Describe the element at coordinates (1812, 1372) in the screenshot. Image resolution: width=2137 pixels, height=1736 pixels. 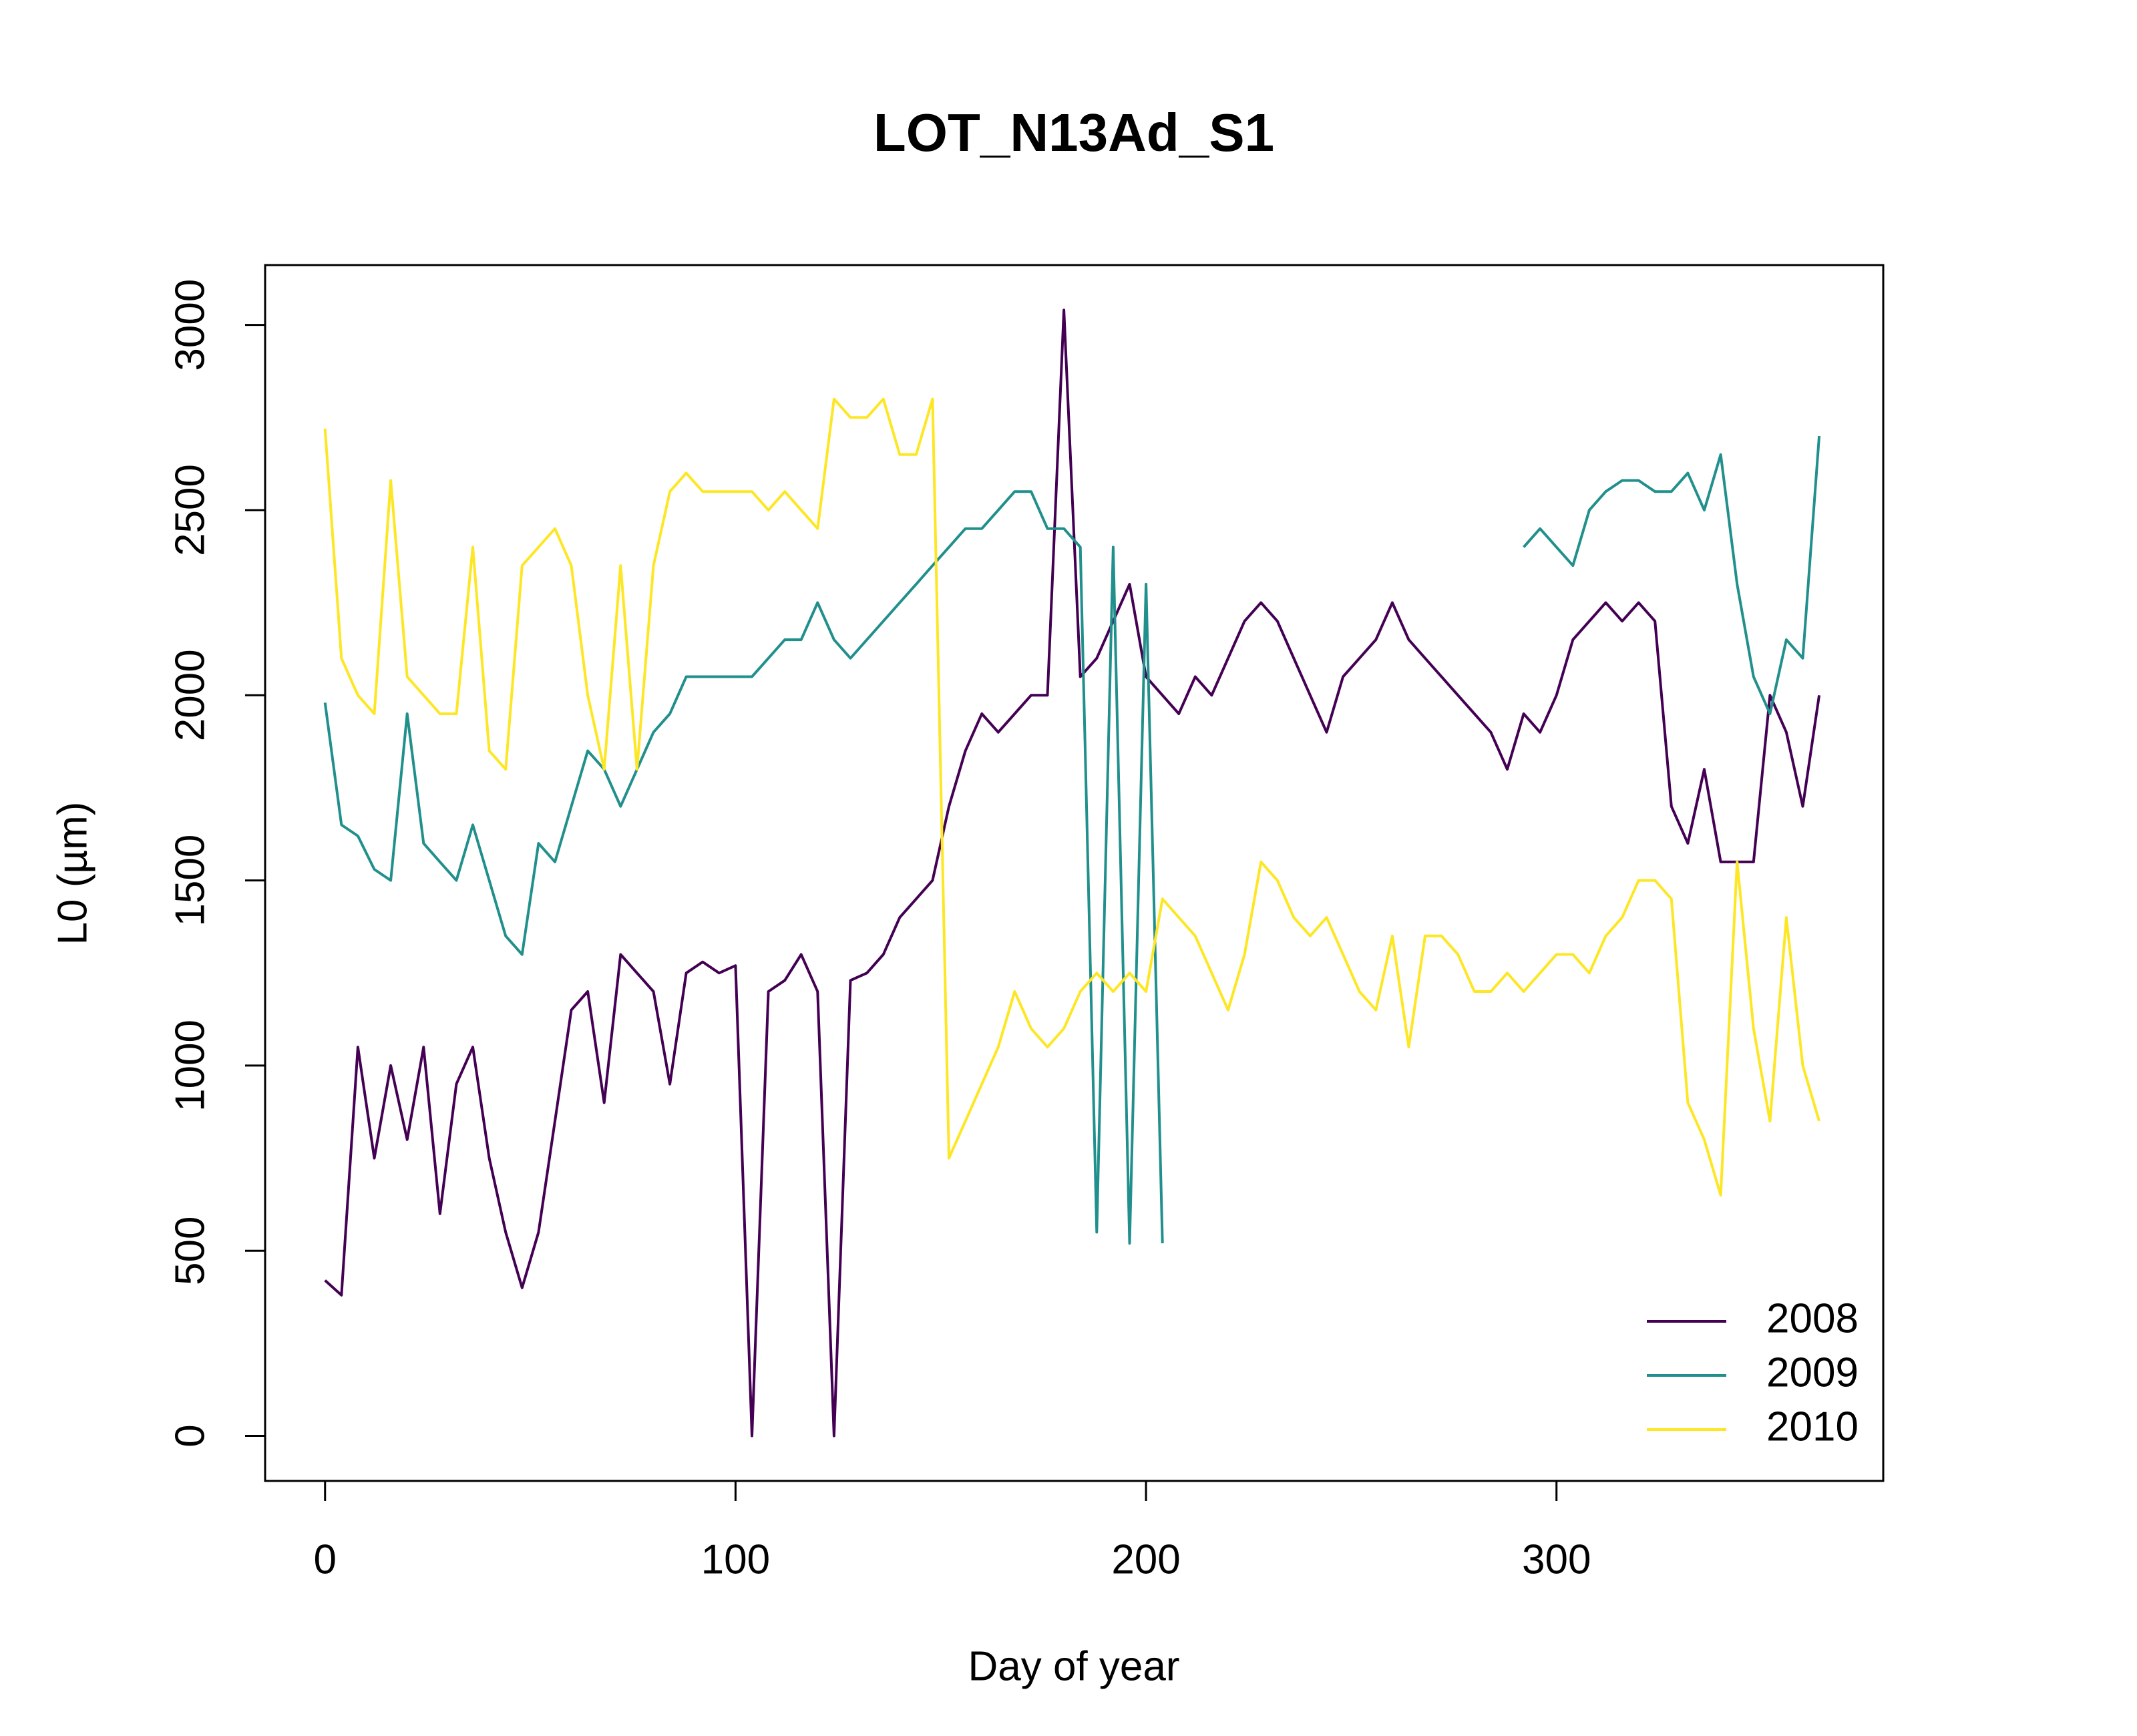
I see `legend-label: 2009` at that location.